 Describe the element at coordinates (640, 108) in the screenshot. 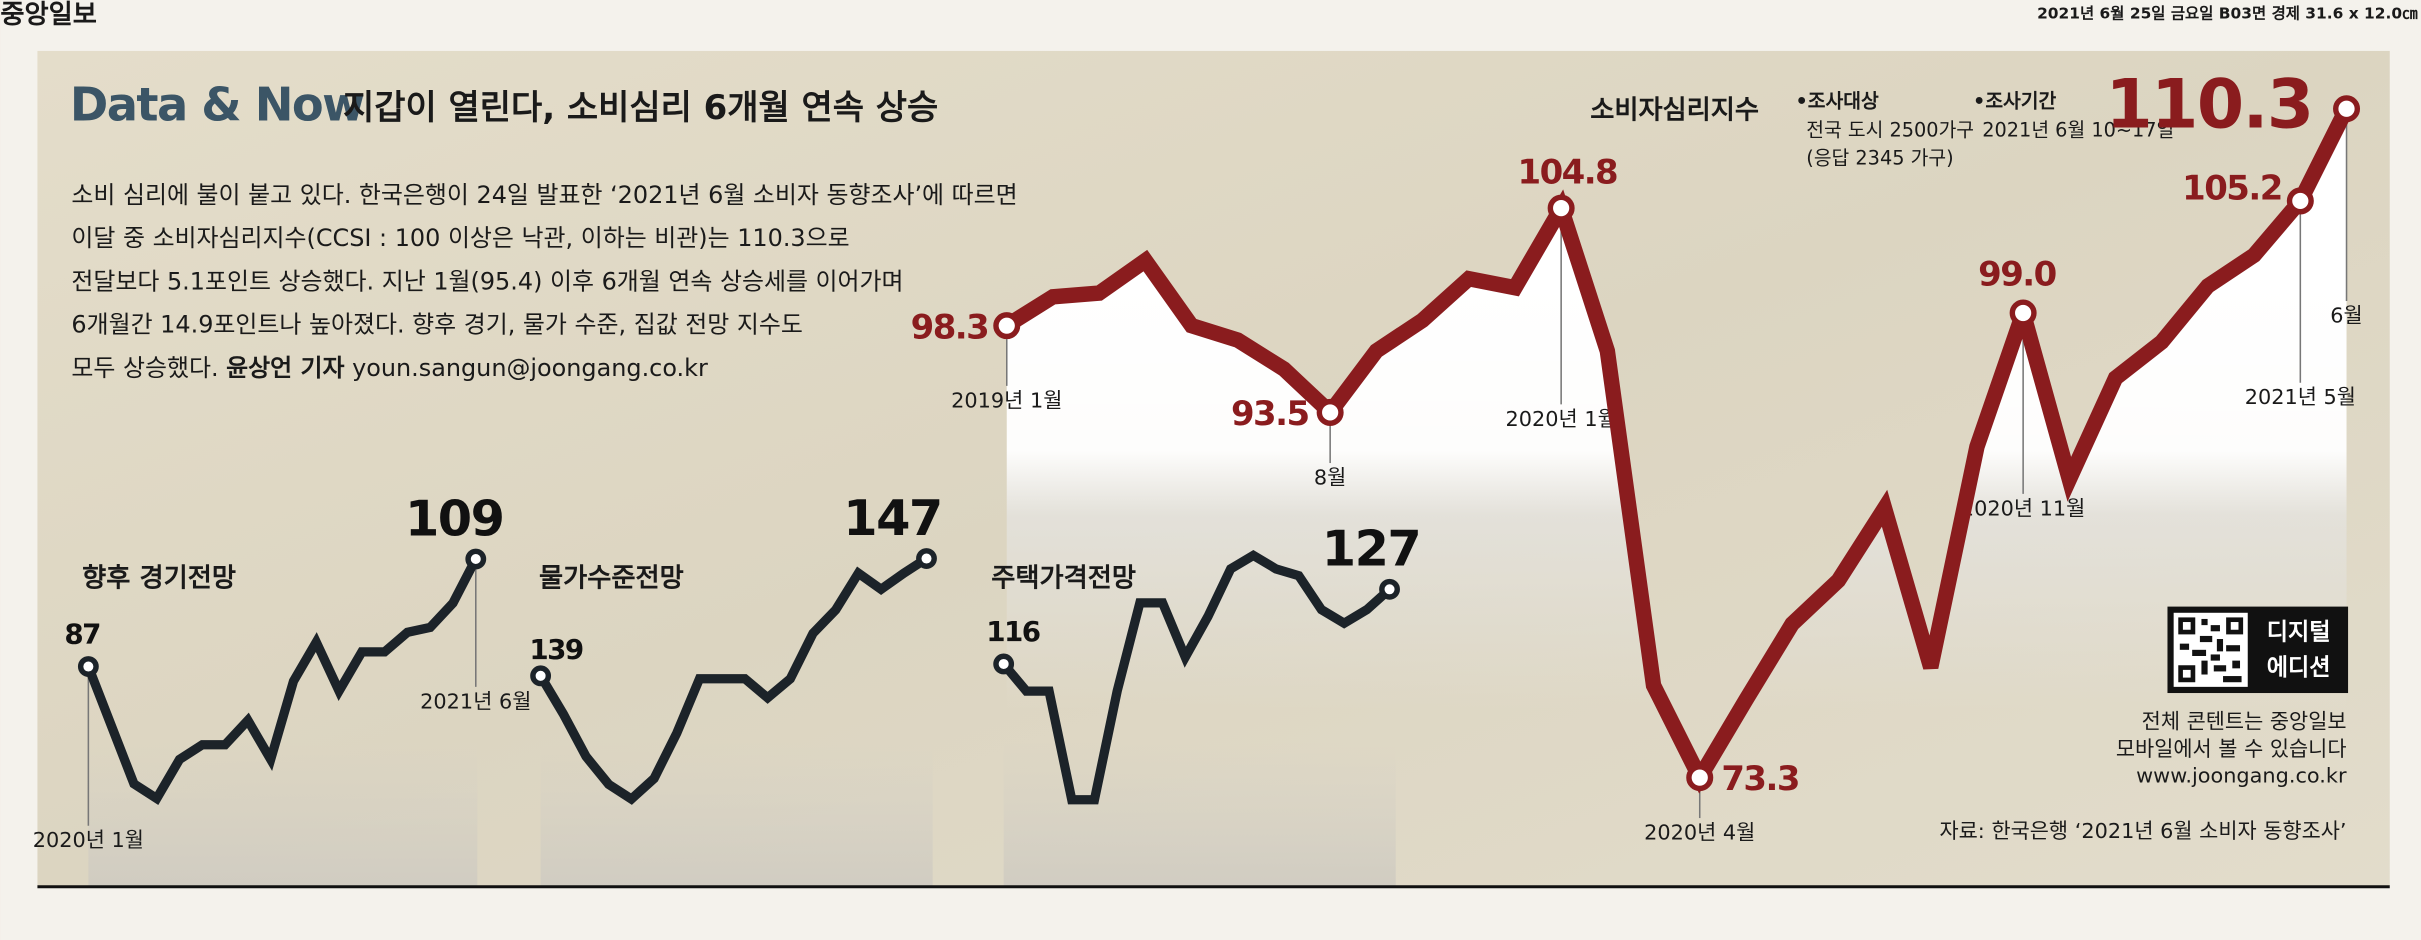

I see `headline: 지갑이 열린다, 소비심리 6개월 연속 상승` at that location.